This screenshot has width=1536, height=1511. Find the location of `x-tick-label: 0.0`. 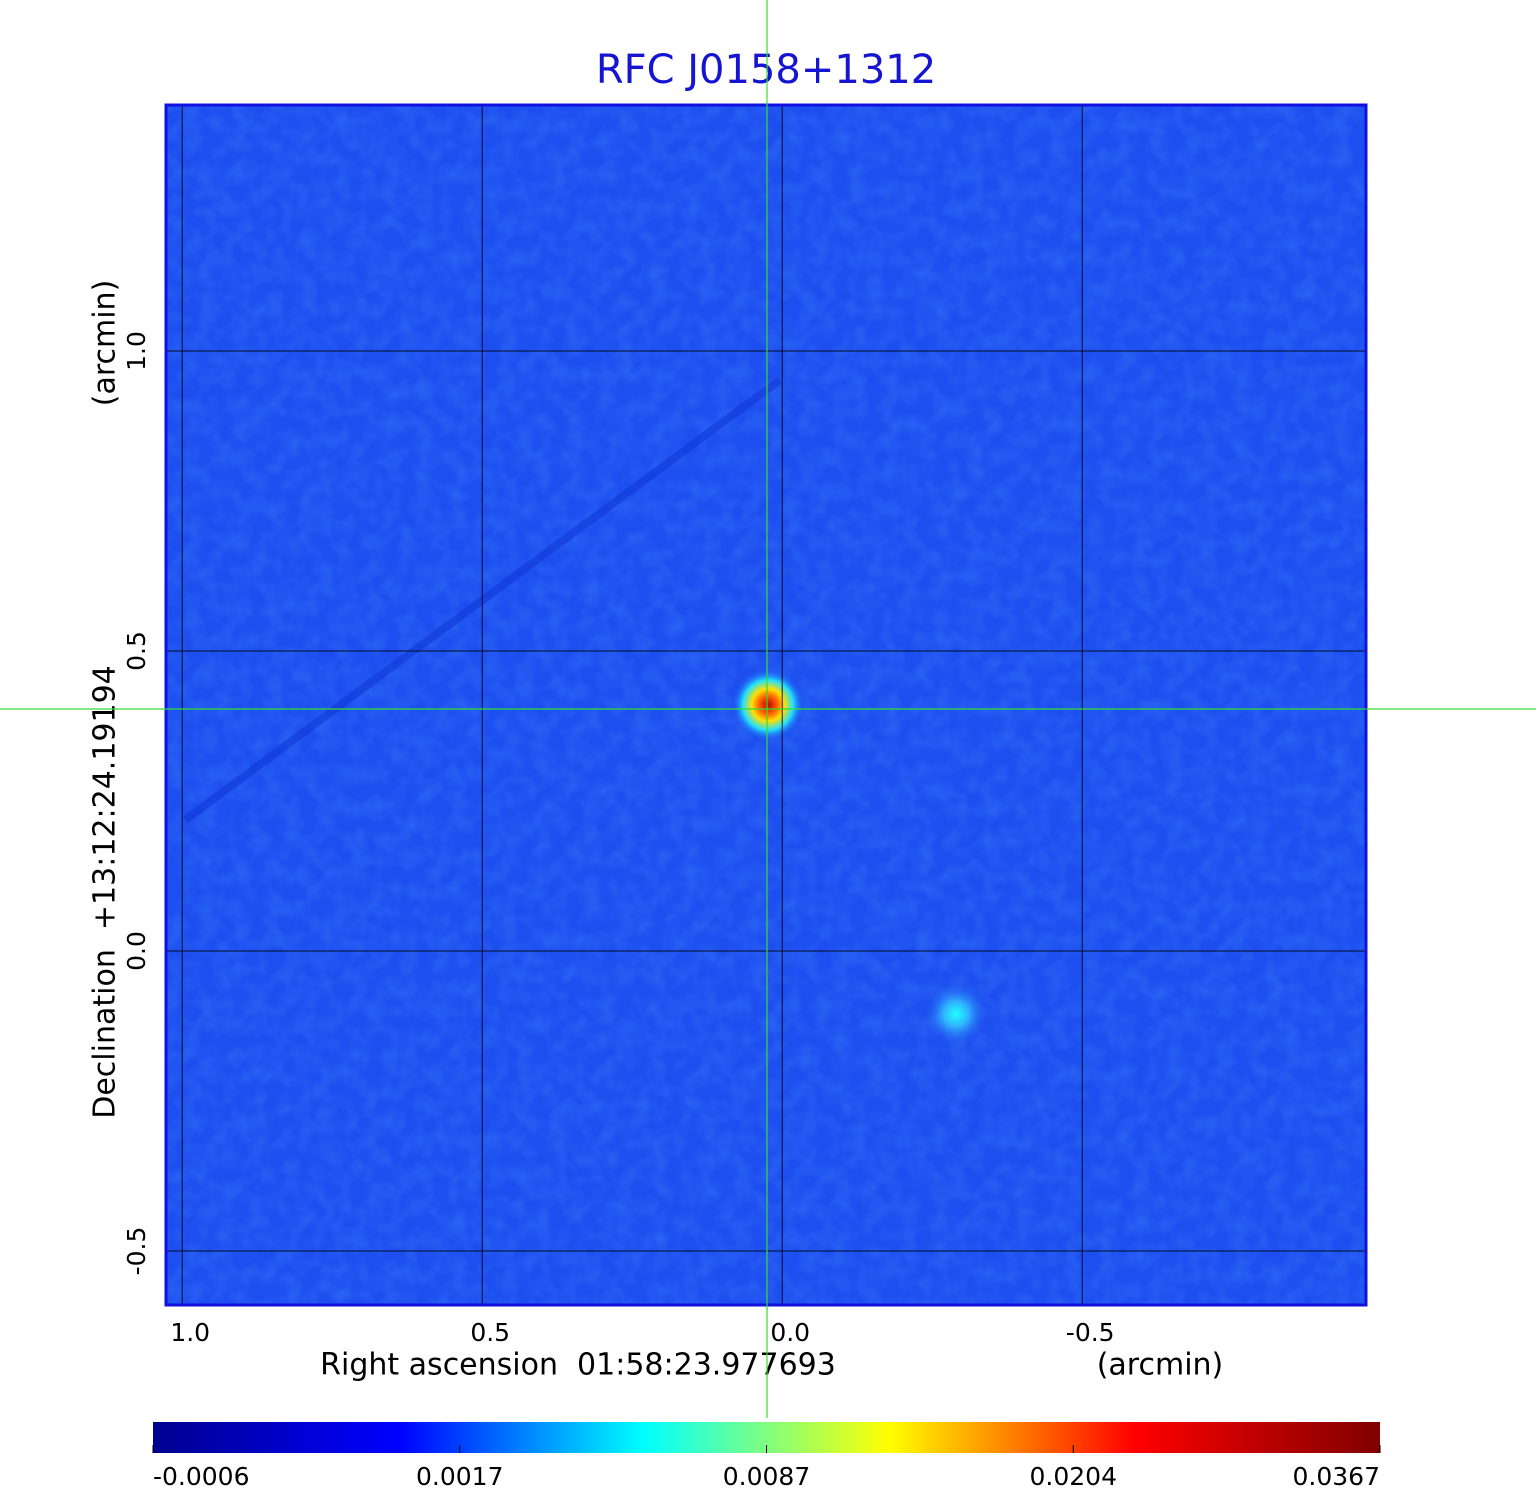

x-tick-label: 0.0 is located at coordinates (790, 1332).